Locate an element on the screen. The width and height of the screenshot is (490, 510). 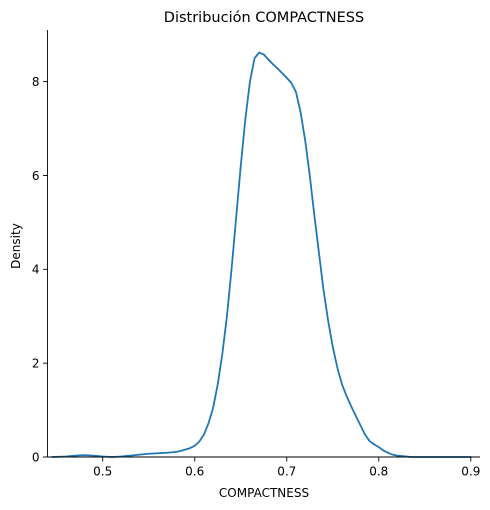
x-axis-title: COMPACTNESS is located at coordinates (264, 493).